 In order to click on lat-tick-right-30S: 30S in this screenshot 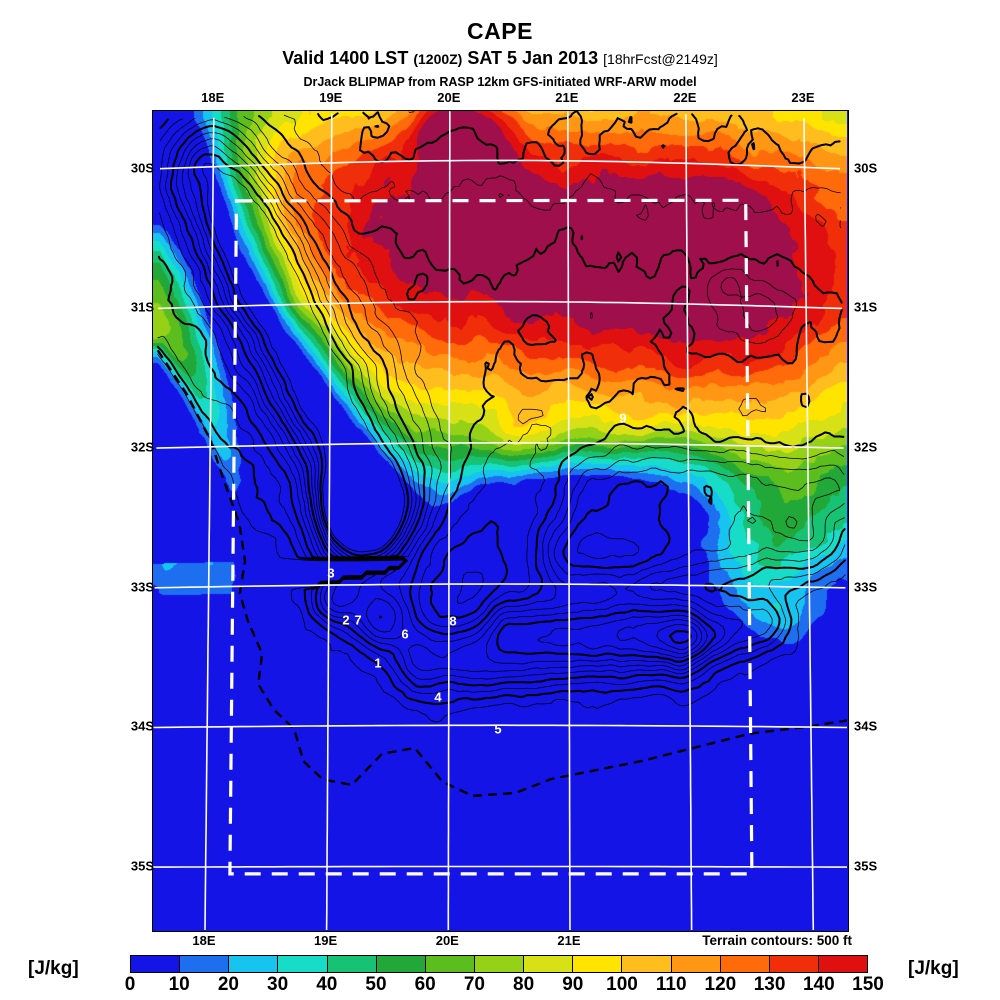, I will do `click(866, 168)`.